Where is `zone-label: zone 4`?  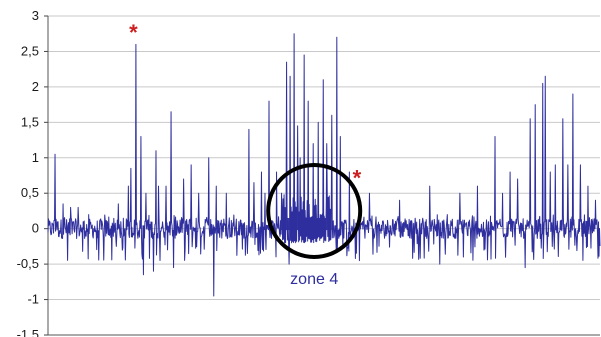 zone-label: zone 4 is located at coordinates (314, 279).